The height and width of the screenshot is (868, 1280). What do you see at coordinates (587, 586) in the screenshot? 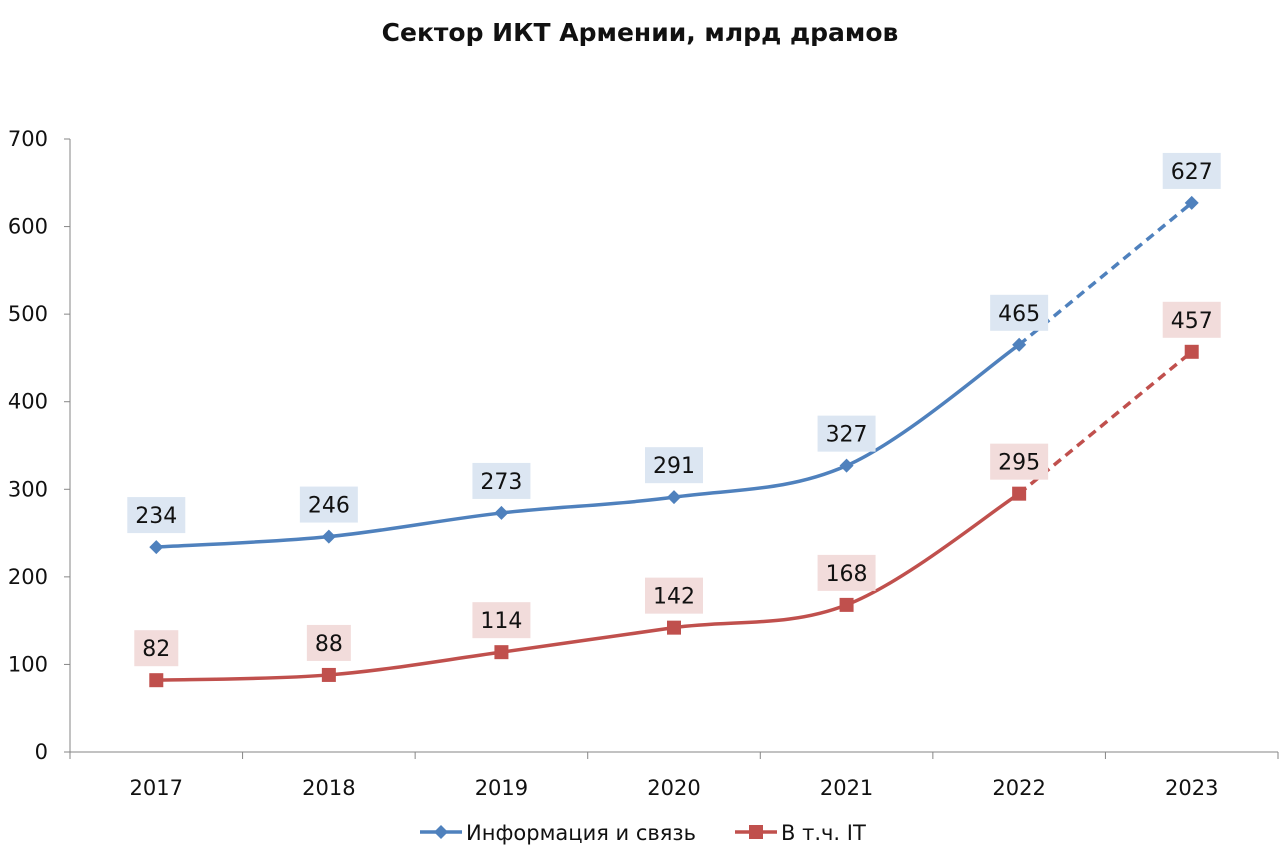
I see `series-line-solid` at bounding box center [587, 586].